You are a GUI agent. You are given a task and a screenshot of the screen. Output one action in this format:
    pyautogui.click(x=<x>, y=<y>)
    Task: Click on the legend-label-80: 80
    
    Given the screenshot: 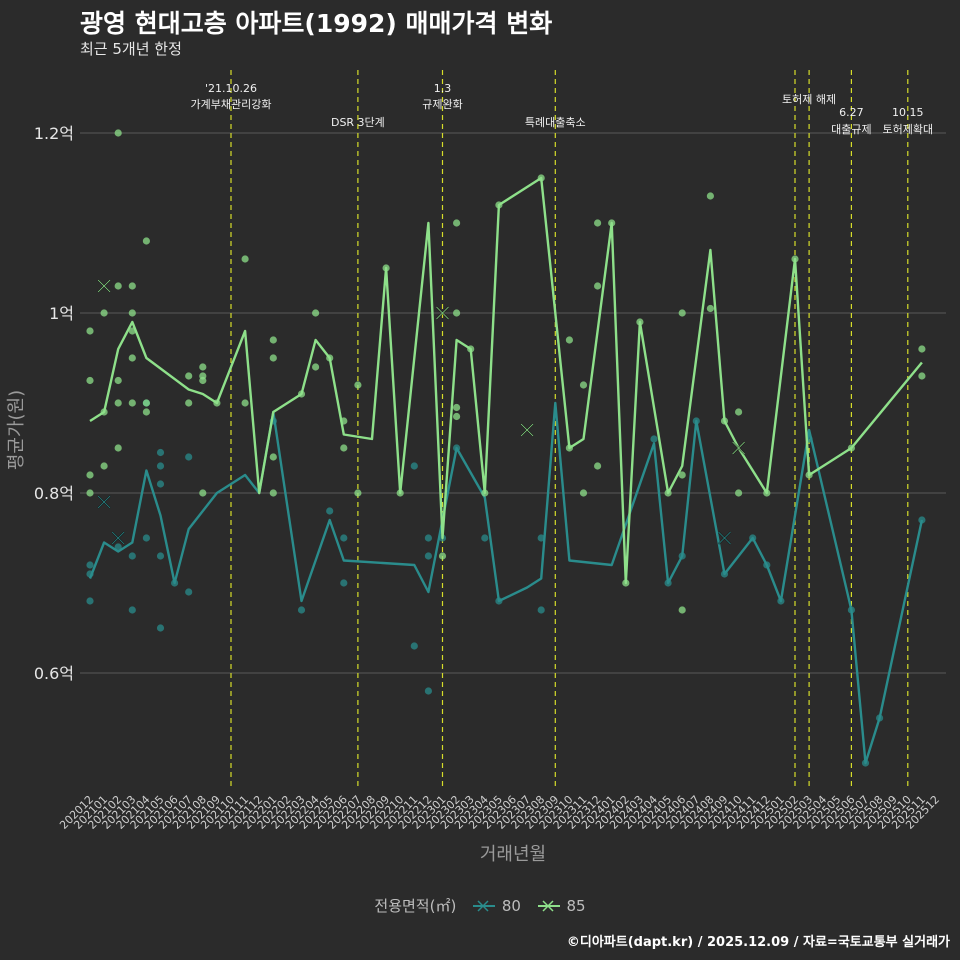 What is the action you would take?
    pyautogui.click(x=511, y=905)
    